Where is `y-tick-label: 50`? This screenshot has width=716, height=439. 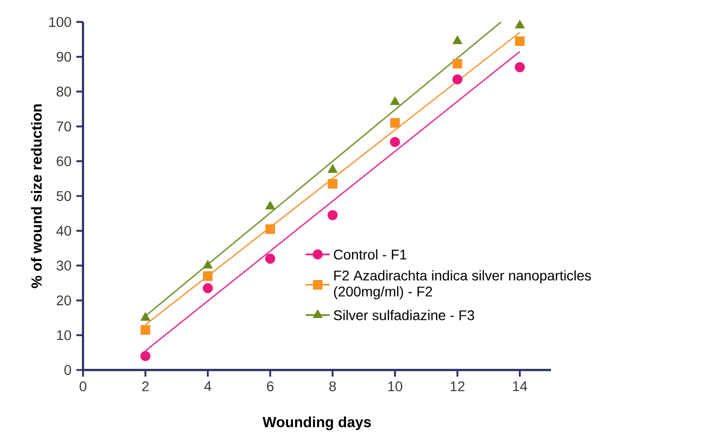 y-tick-label: 50 is located at coordinates (64, 196).